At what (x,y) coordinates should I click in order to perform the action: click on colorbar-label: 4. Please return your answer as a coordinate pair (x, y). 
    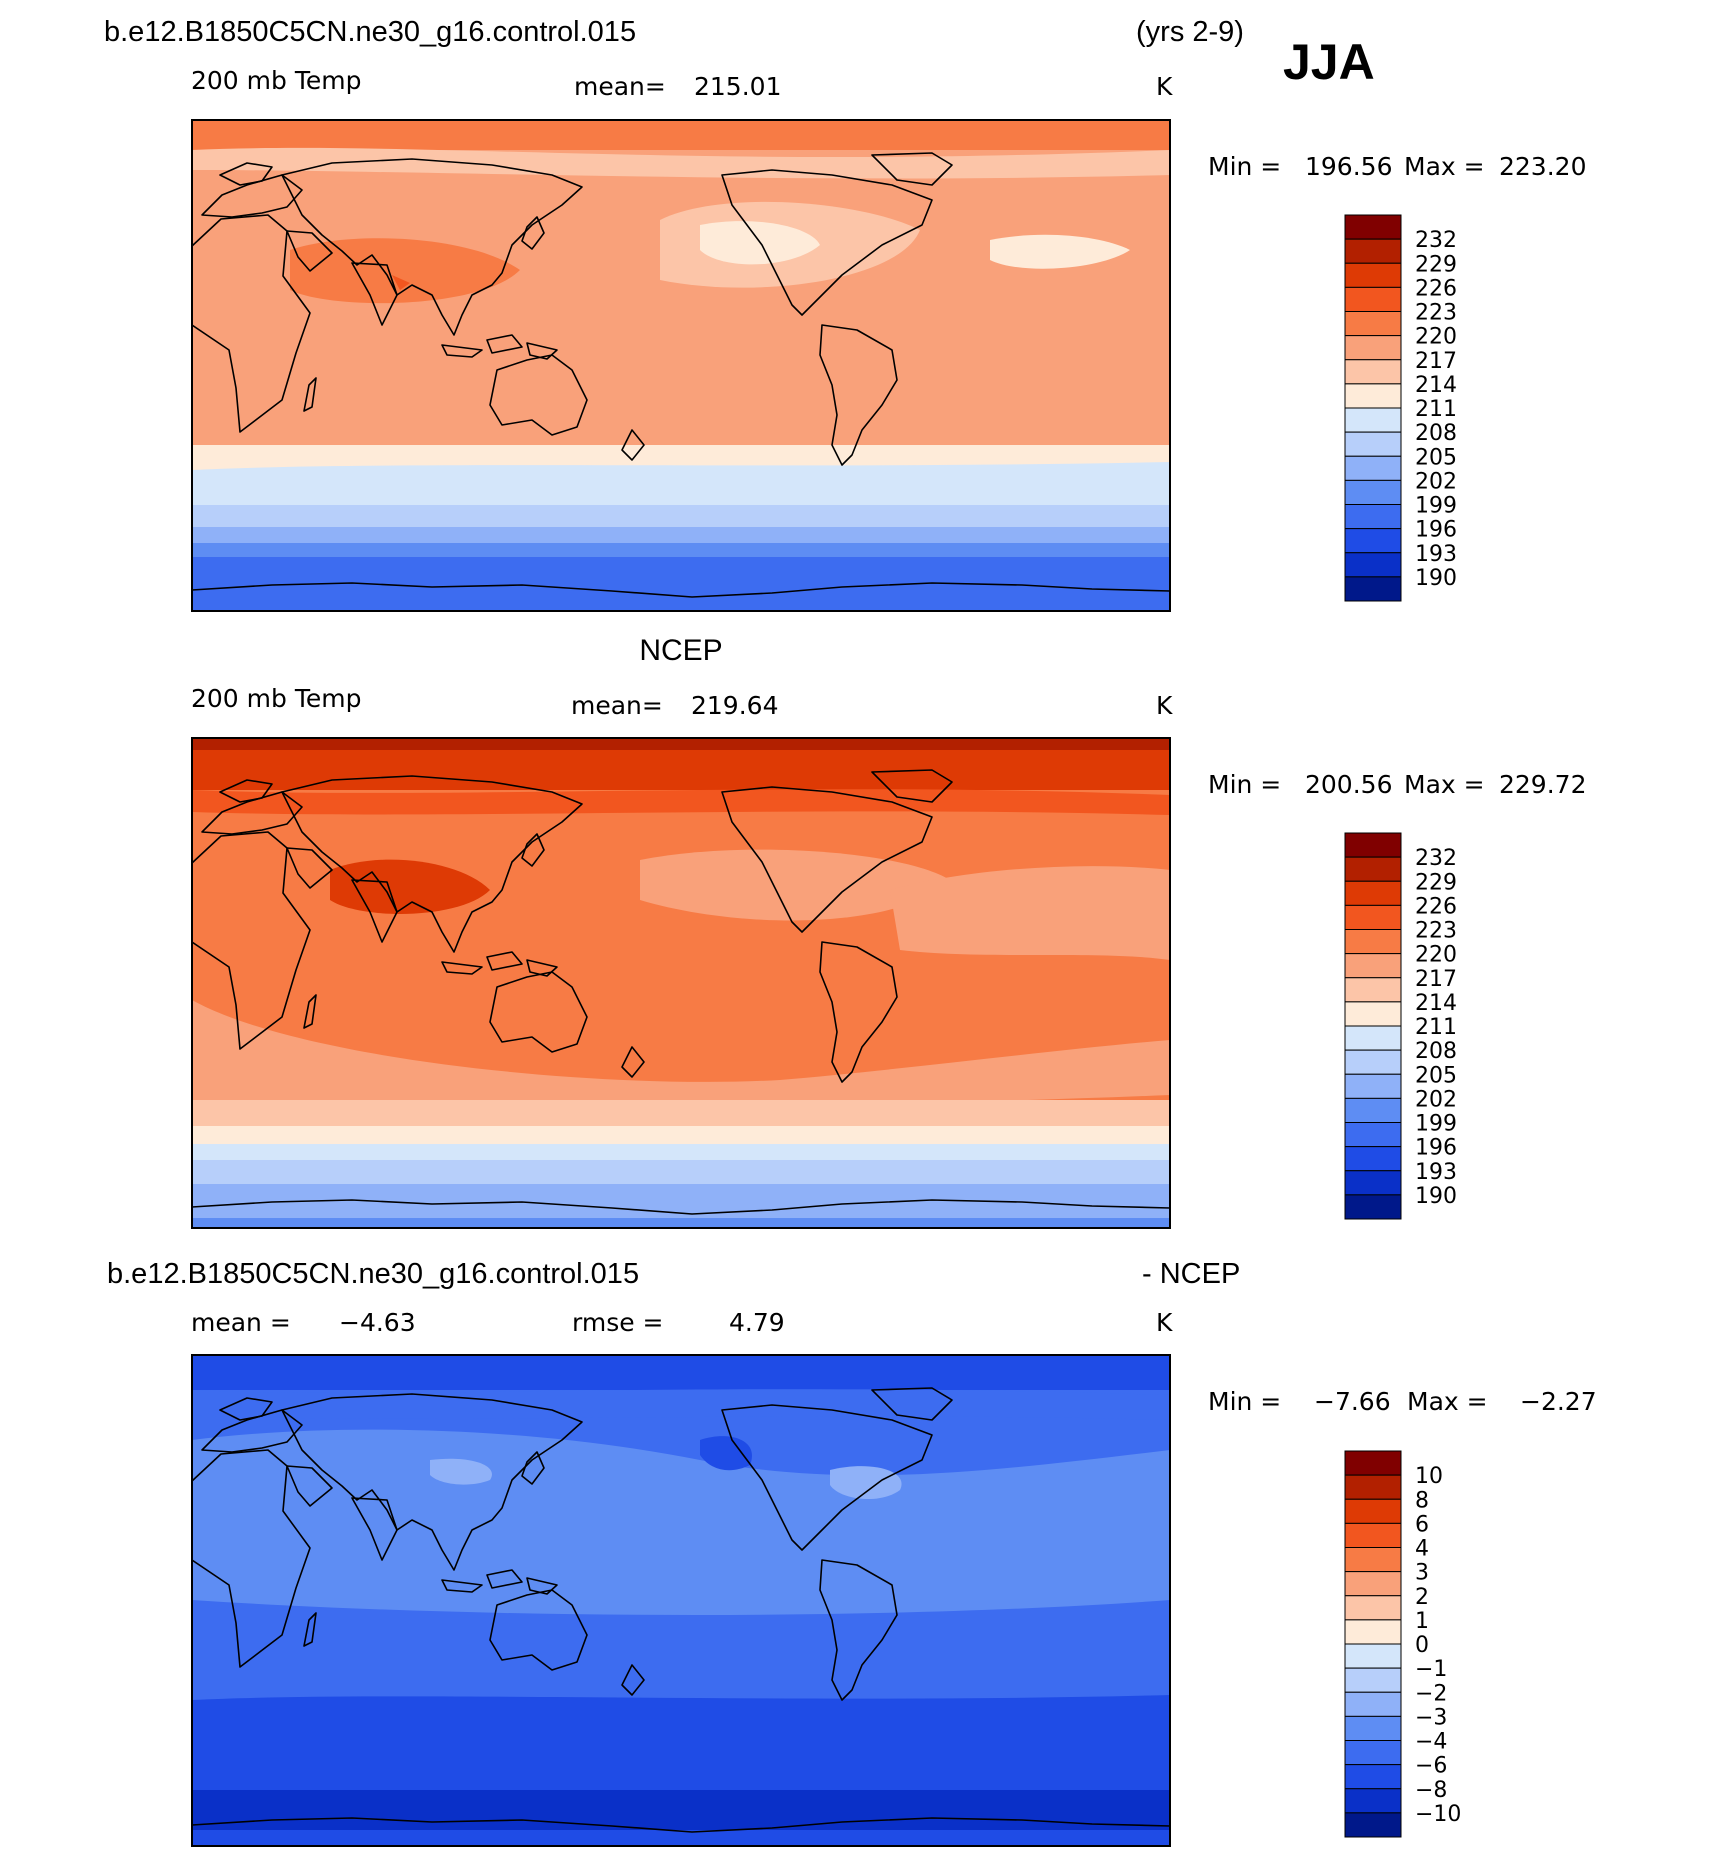
    Looking at the image, I should click on (1422, 1549).